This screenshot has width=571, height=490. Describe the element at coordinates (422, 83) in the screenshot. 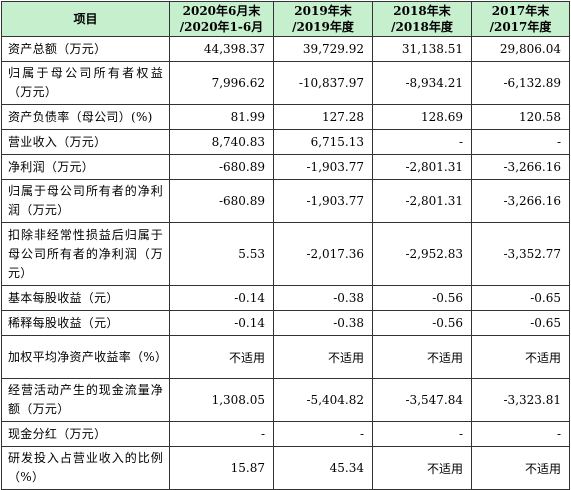

I see `row-value: -8,934.21` at that location.